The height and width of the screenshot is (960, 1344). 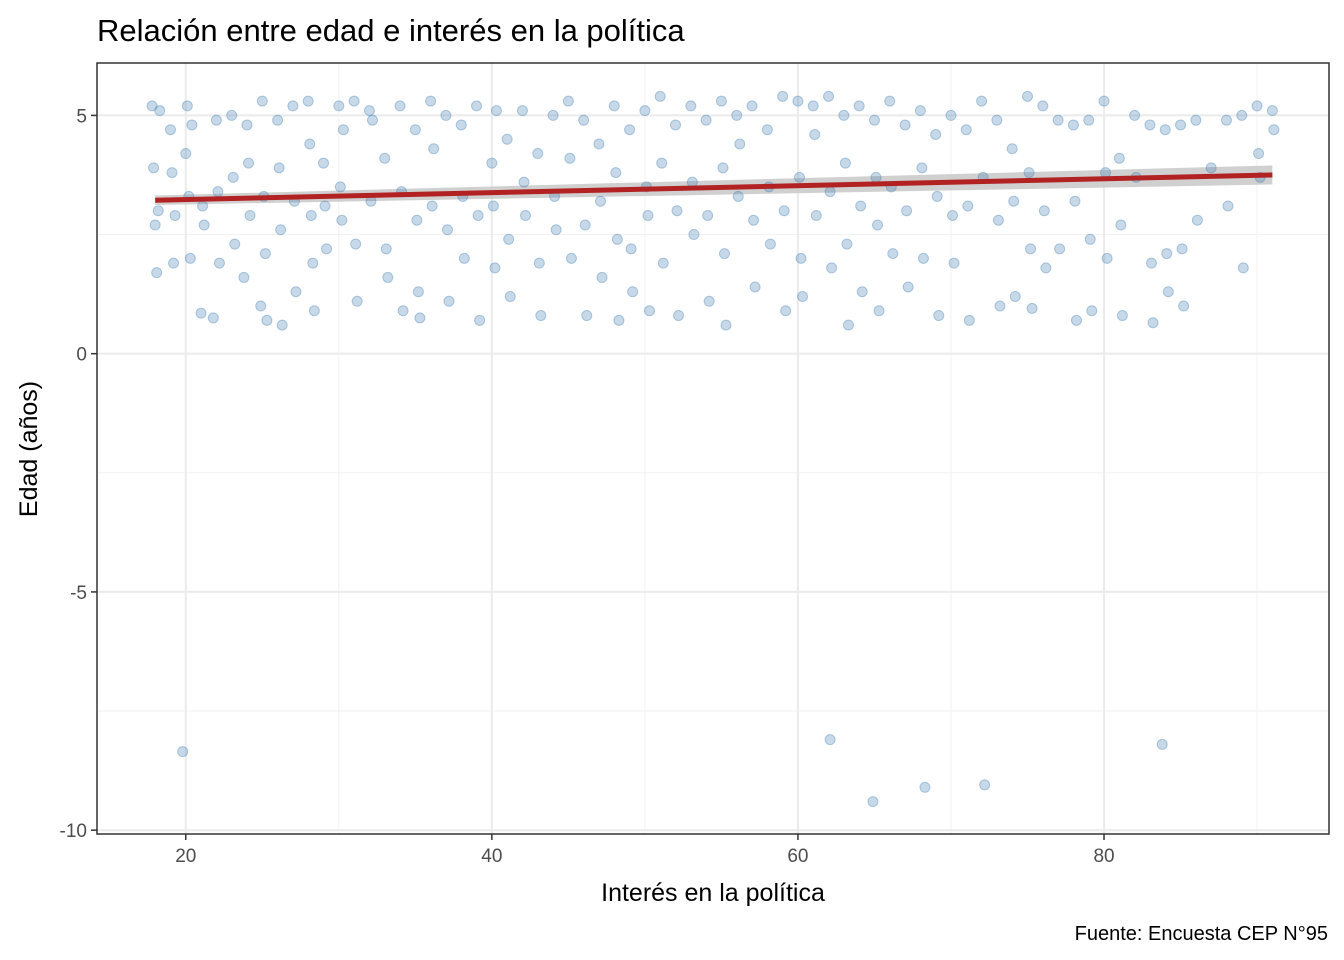 What do you see at coordinates (713, 893) in the screenshot?
I see `x-axis-label: Interés en la política` at bounding box center [713, 893].